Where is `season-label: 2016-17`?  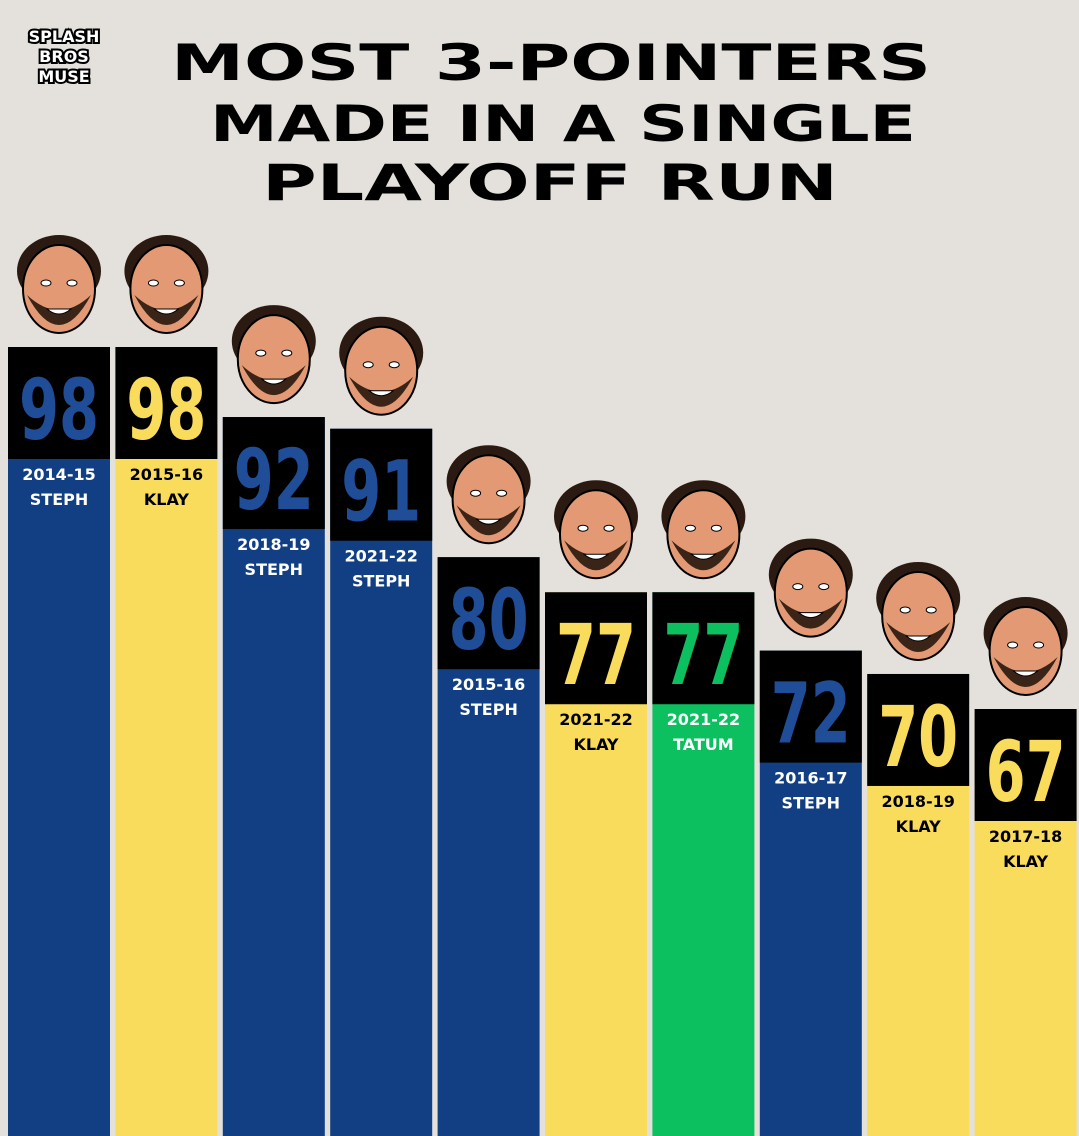
season-label: 2016-17 is located at coordinates (810, 778).